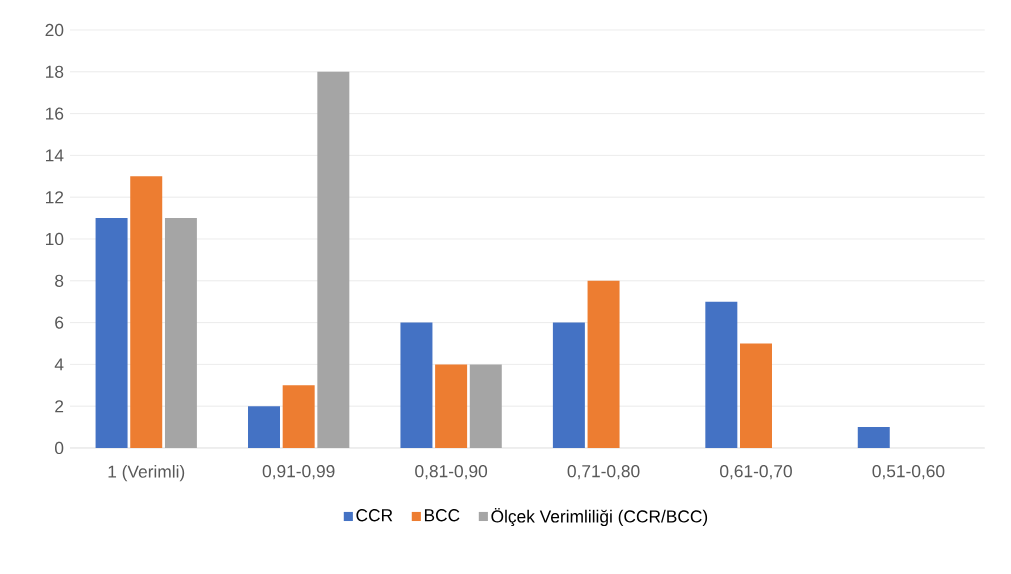 The width and height of the screenshot is (1011, 574). I want to click on y-tick-label: 16, so click(55, 113).